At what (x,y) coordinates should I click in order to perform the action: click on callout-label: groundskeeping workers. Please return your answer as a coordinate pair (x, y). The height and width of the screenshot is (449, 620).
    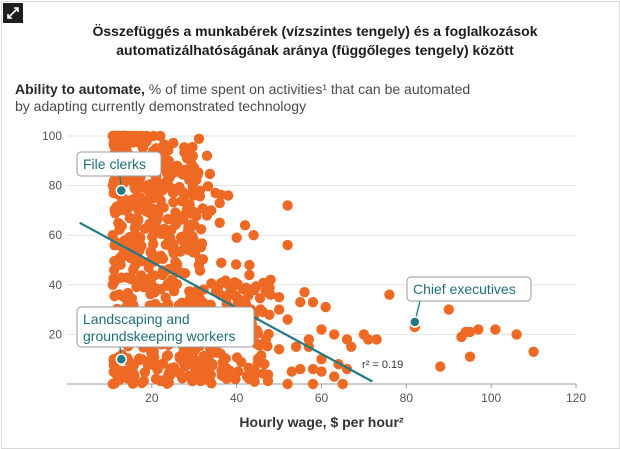
    Looking at the image, I should click on (159, 336).